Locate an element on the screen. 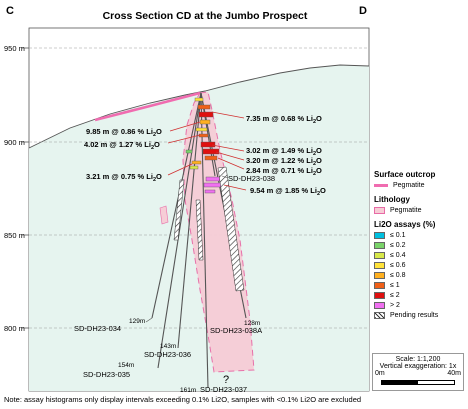  intercept-label-1: 7.35 m @ 0.68 % Li2O is located at coordinates (284, 119).